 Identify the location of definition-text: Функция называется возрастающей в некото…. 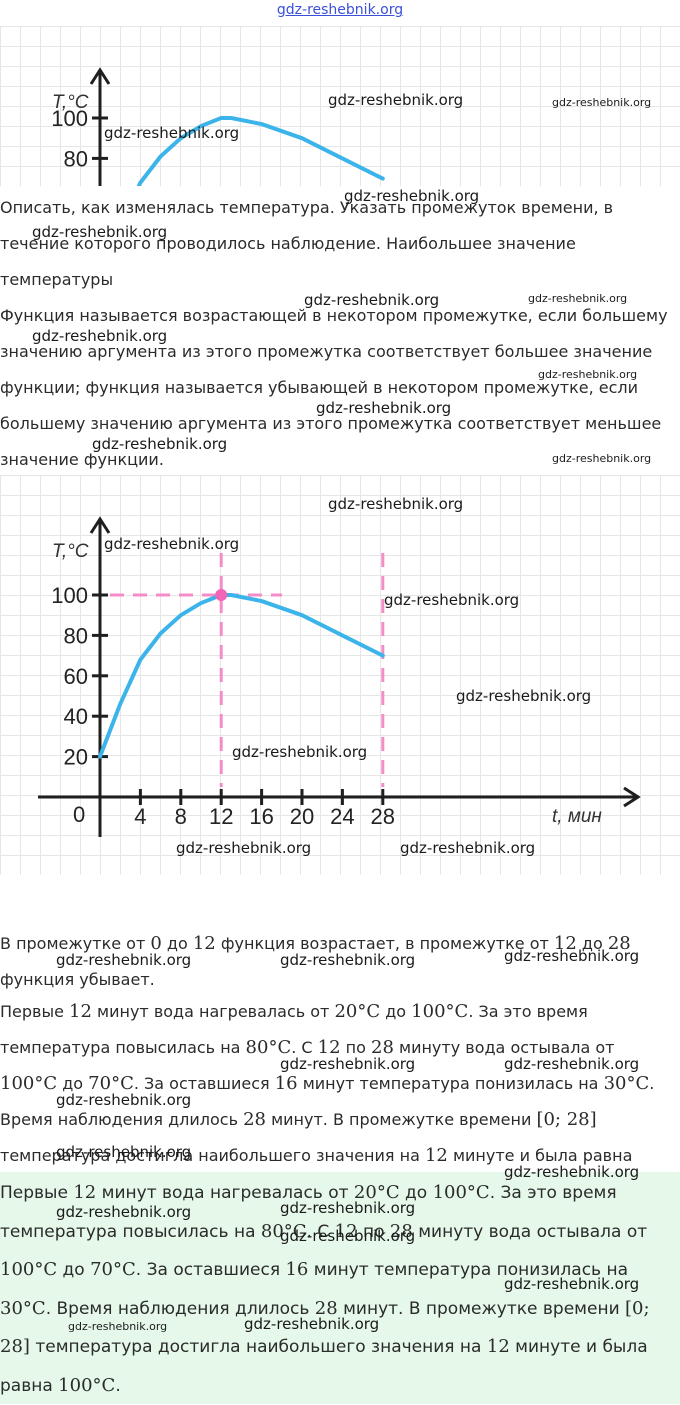
(334, 387).